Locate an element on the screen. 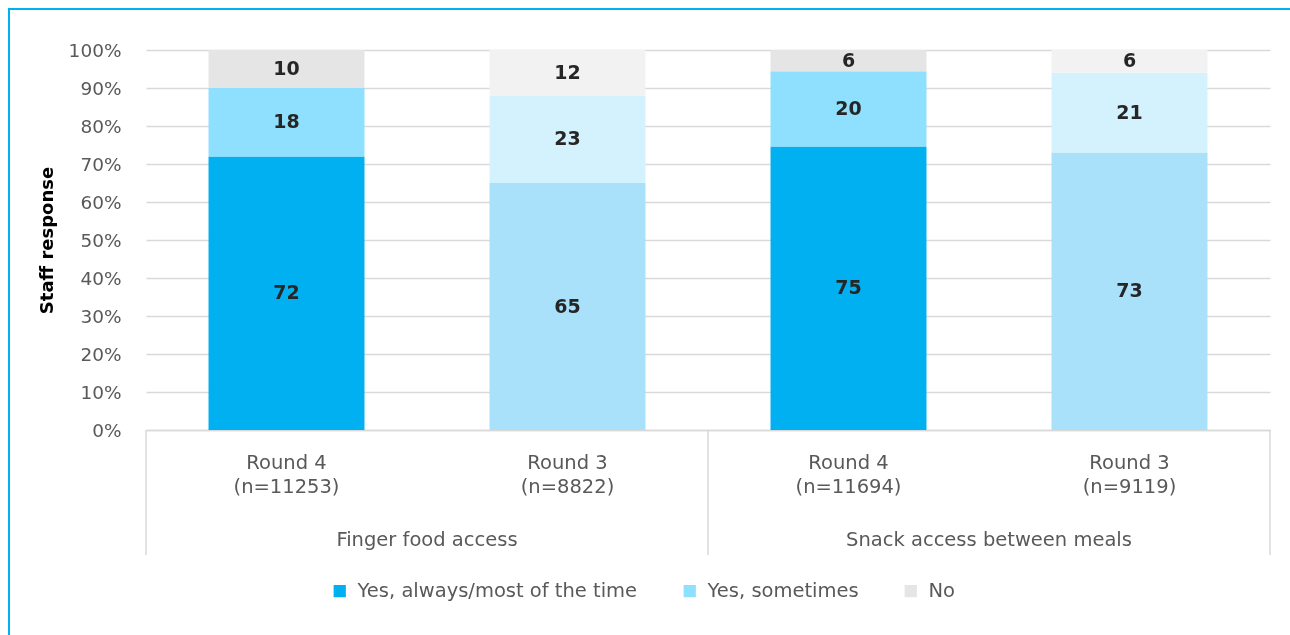 This screenshot has height=635, width=1290. x-tick-label: Round 4 (n=11253) is located at coordinates (286, 474).